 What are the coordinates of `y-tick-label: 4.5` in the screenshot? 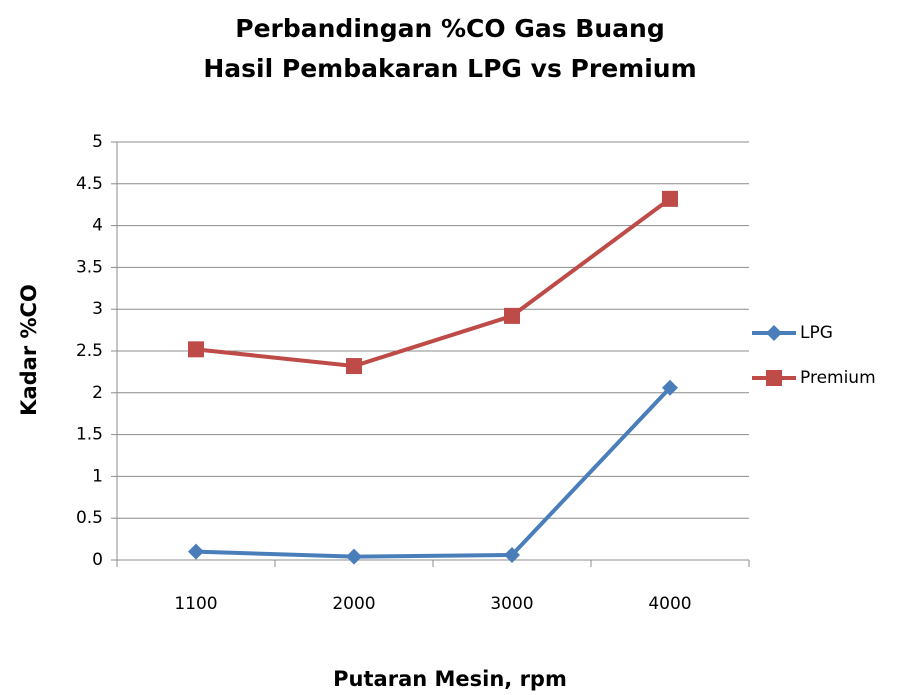 It's located at (89, 184).